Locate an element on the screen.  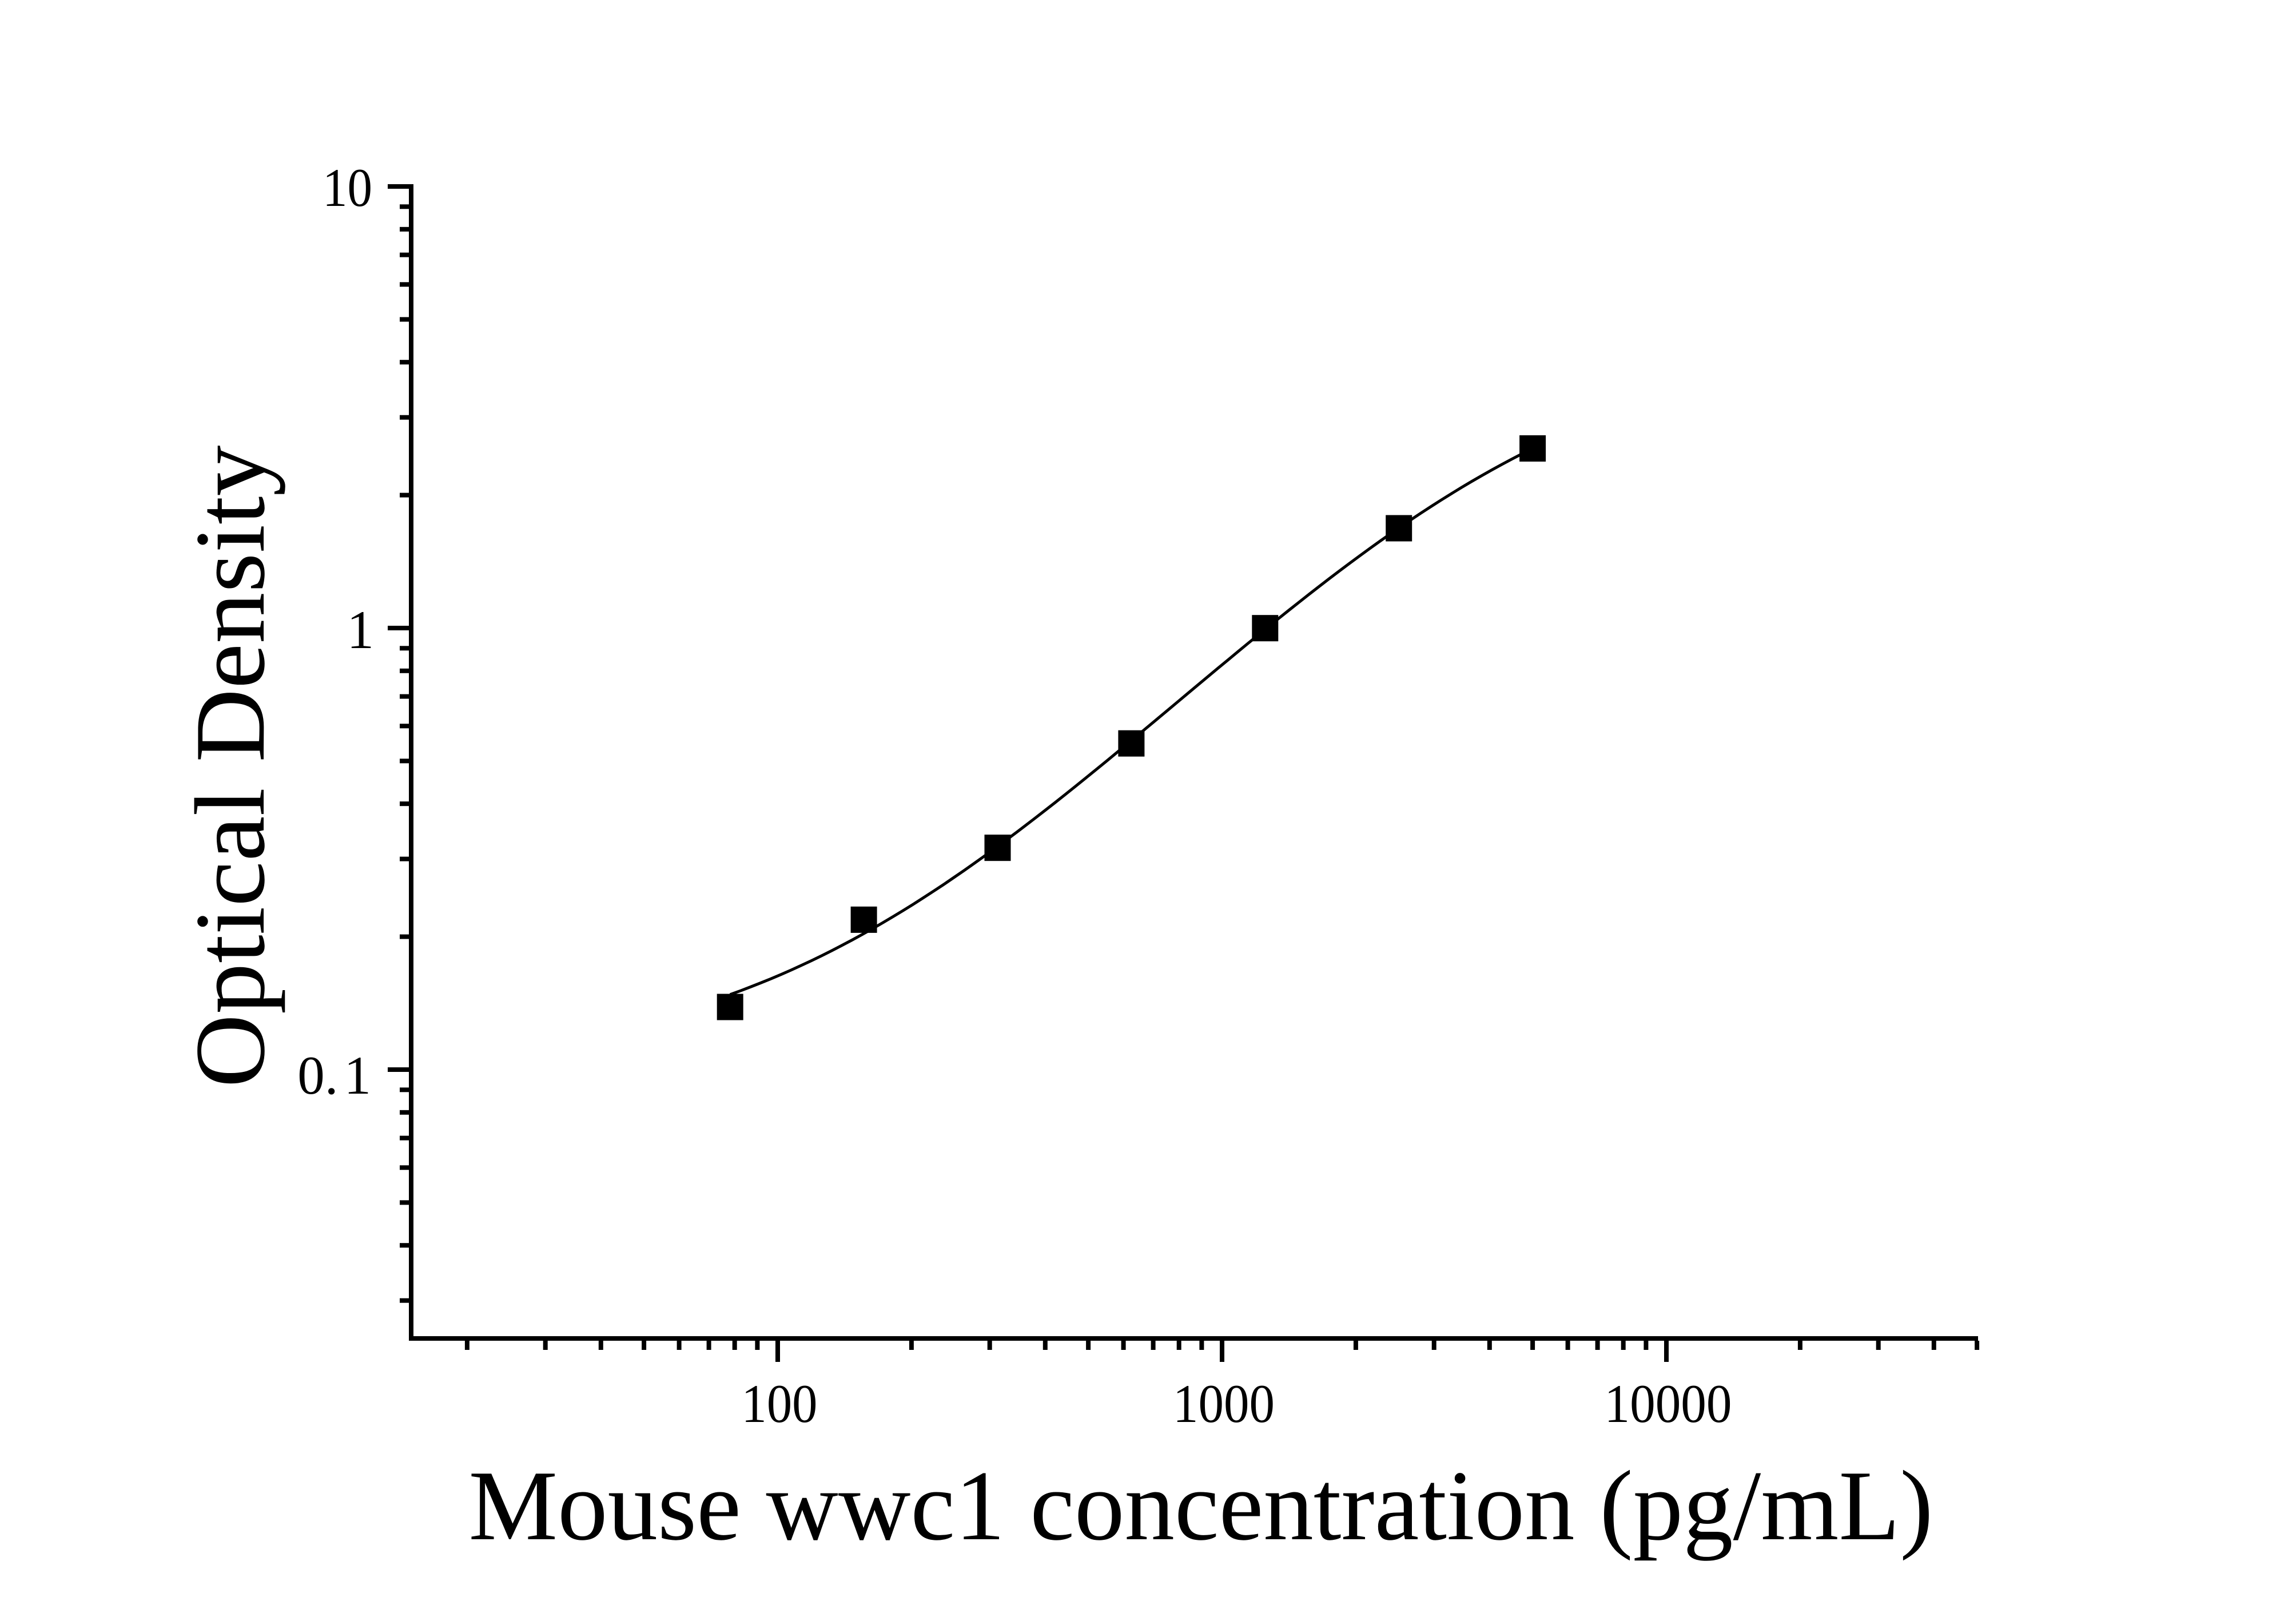
svg-text: Optical Density is located at coordinates (230, 766).